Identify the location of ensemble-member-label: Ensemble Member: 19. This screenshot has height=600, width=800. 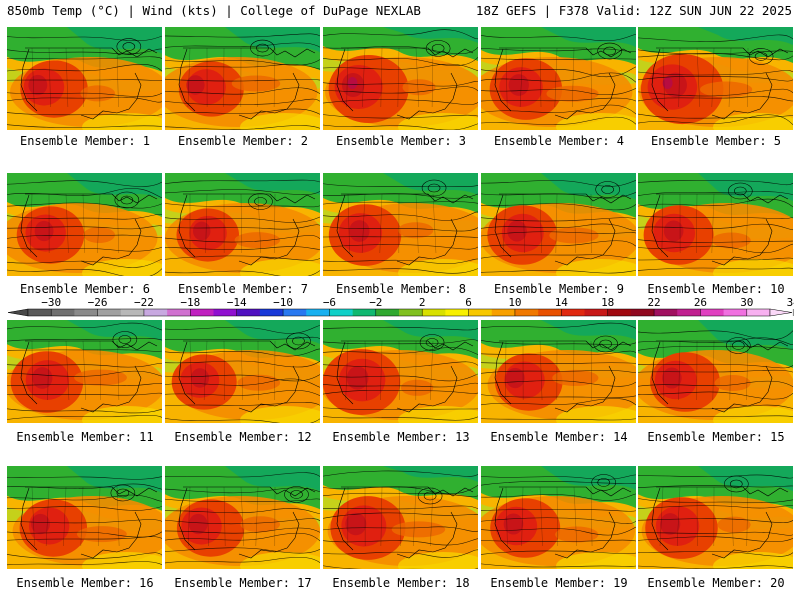
(559, 583).